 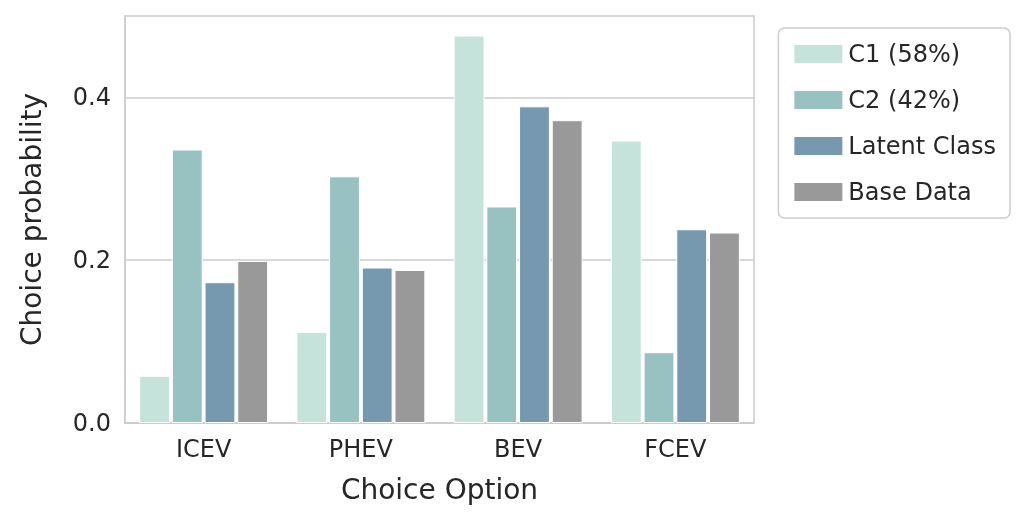 I want to click on x-tick-label: BEV, so click(x=518, y=449).